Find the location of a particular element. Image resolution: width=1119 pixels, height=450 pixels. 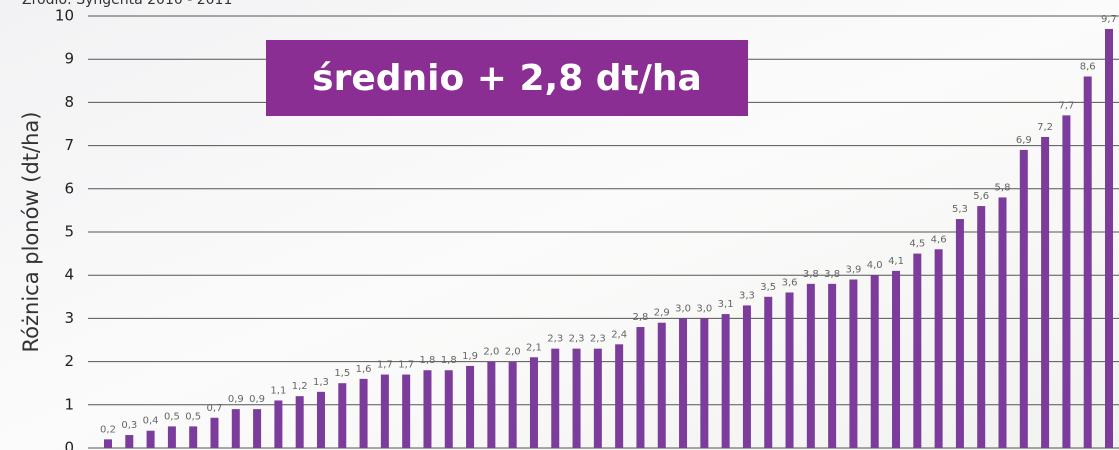

value-label: 4,6 is located at coordinates (939, 239).